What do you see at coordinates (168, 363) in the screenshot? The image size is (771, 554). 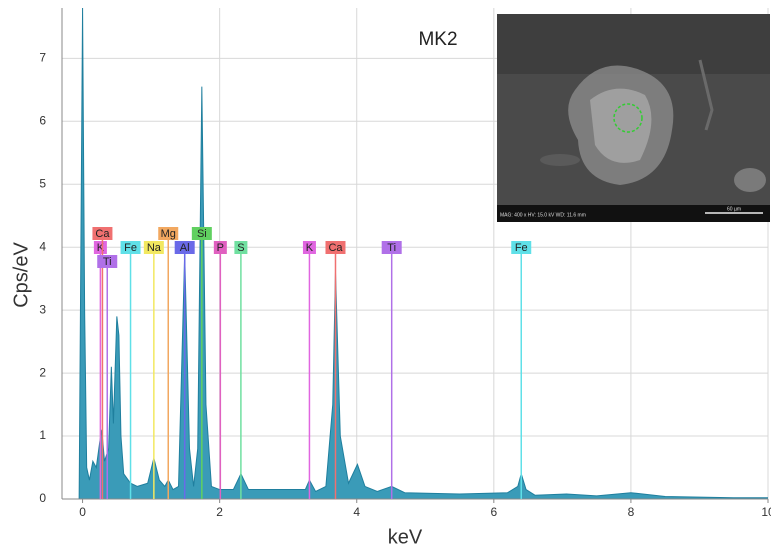 I see `element-marker: Mg` at bounding box center [168, 363].